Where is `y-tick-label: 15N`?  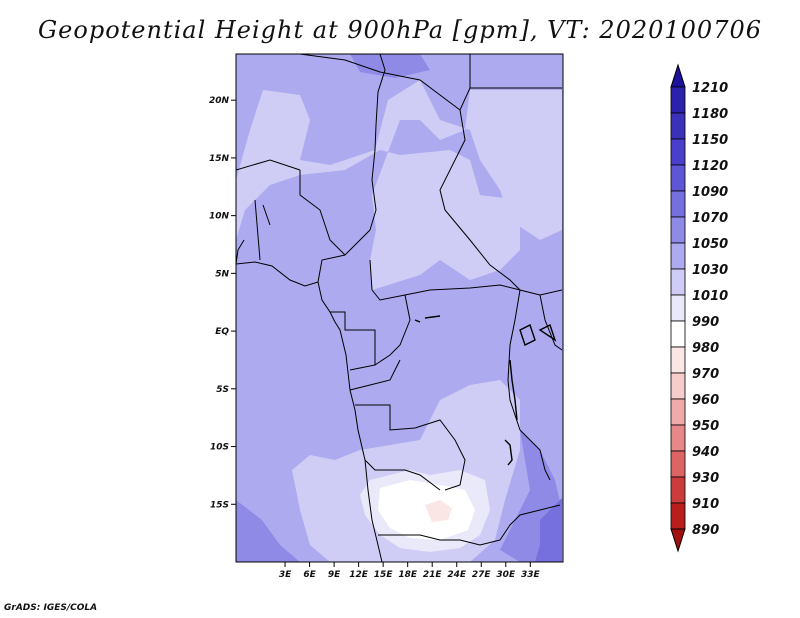
y-tick-label: 15N is located at coordinates (219, 159).